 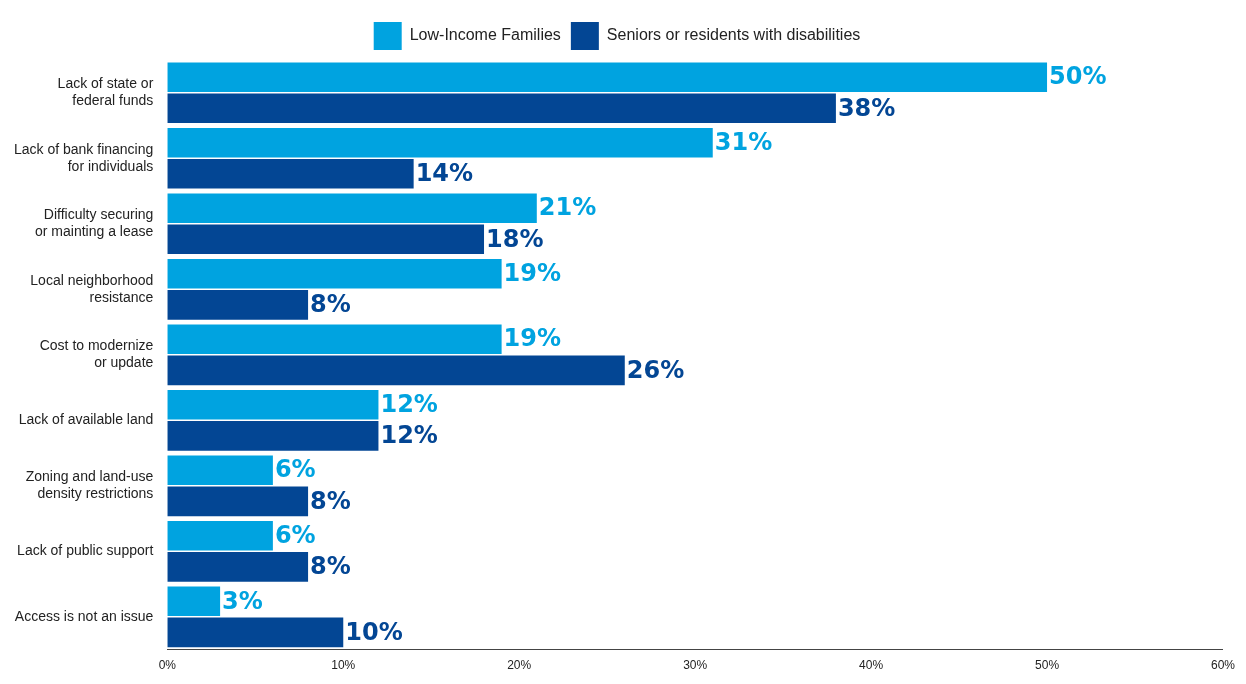 What do you see at coordinates (85, 550) in the screenshot?
I see `y-tick-label: Lack of public support` at bounding box center [85, 550].